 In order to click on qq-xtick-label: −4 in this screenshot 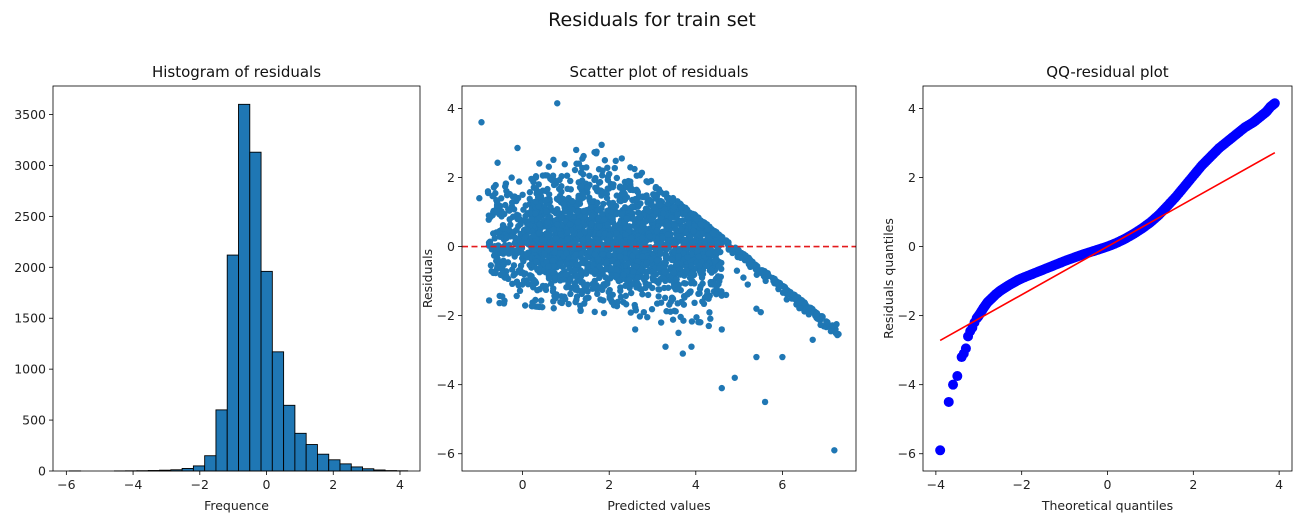, I will do `click(936, 484)`.